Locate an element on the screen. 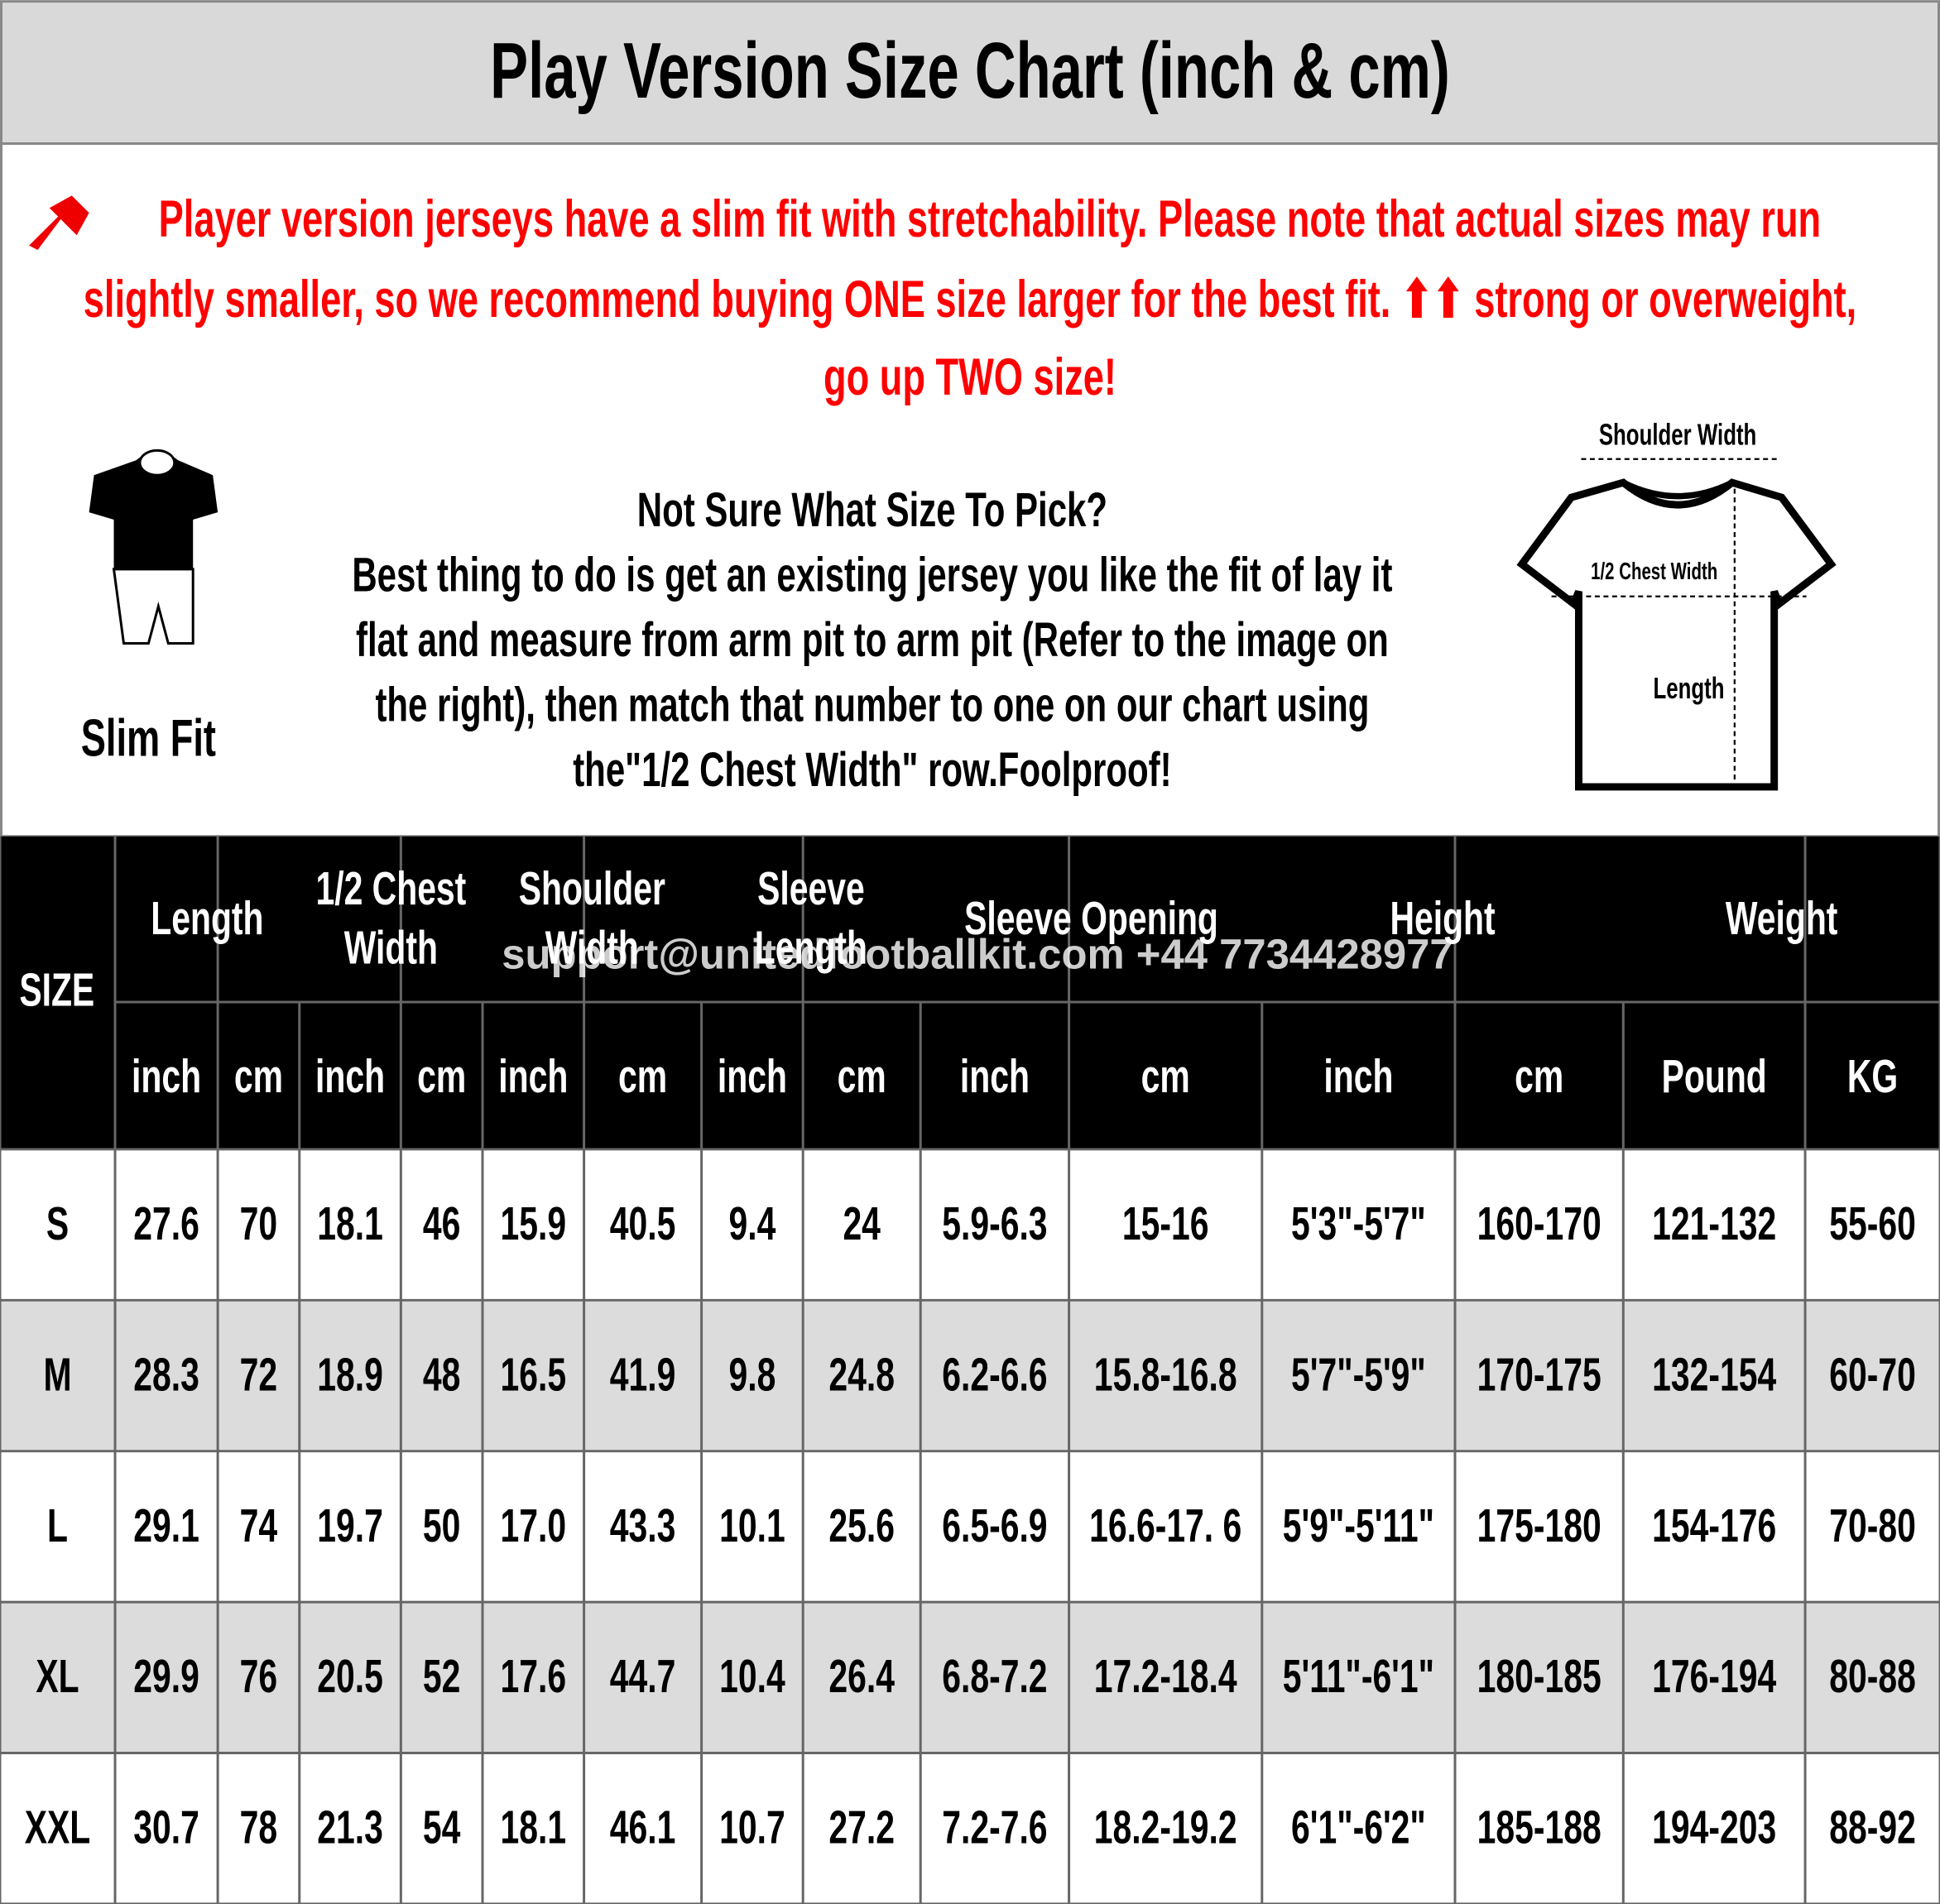 The width and height of the screenshot is (1940, 1904). size-cell: L is located at coordinates (57, 1526).